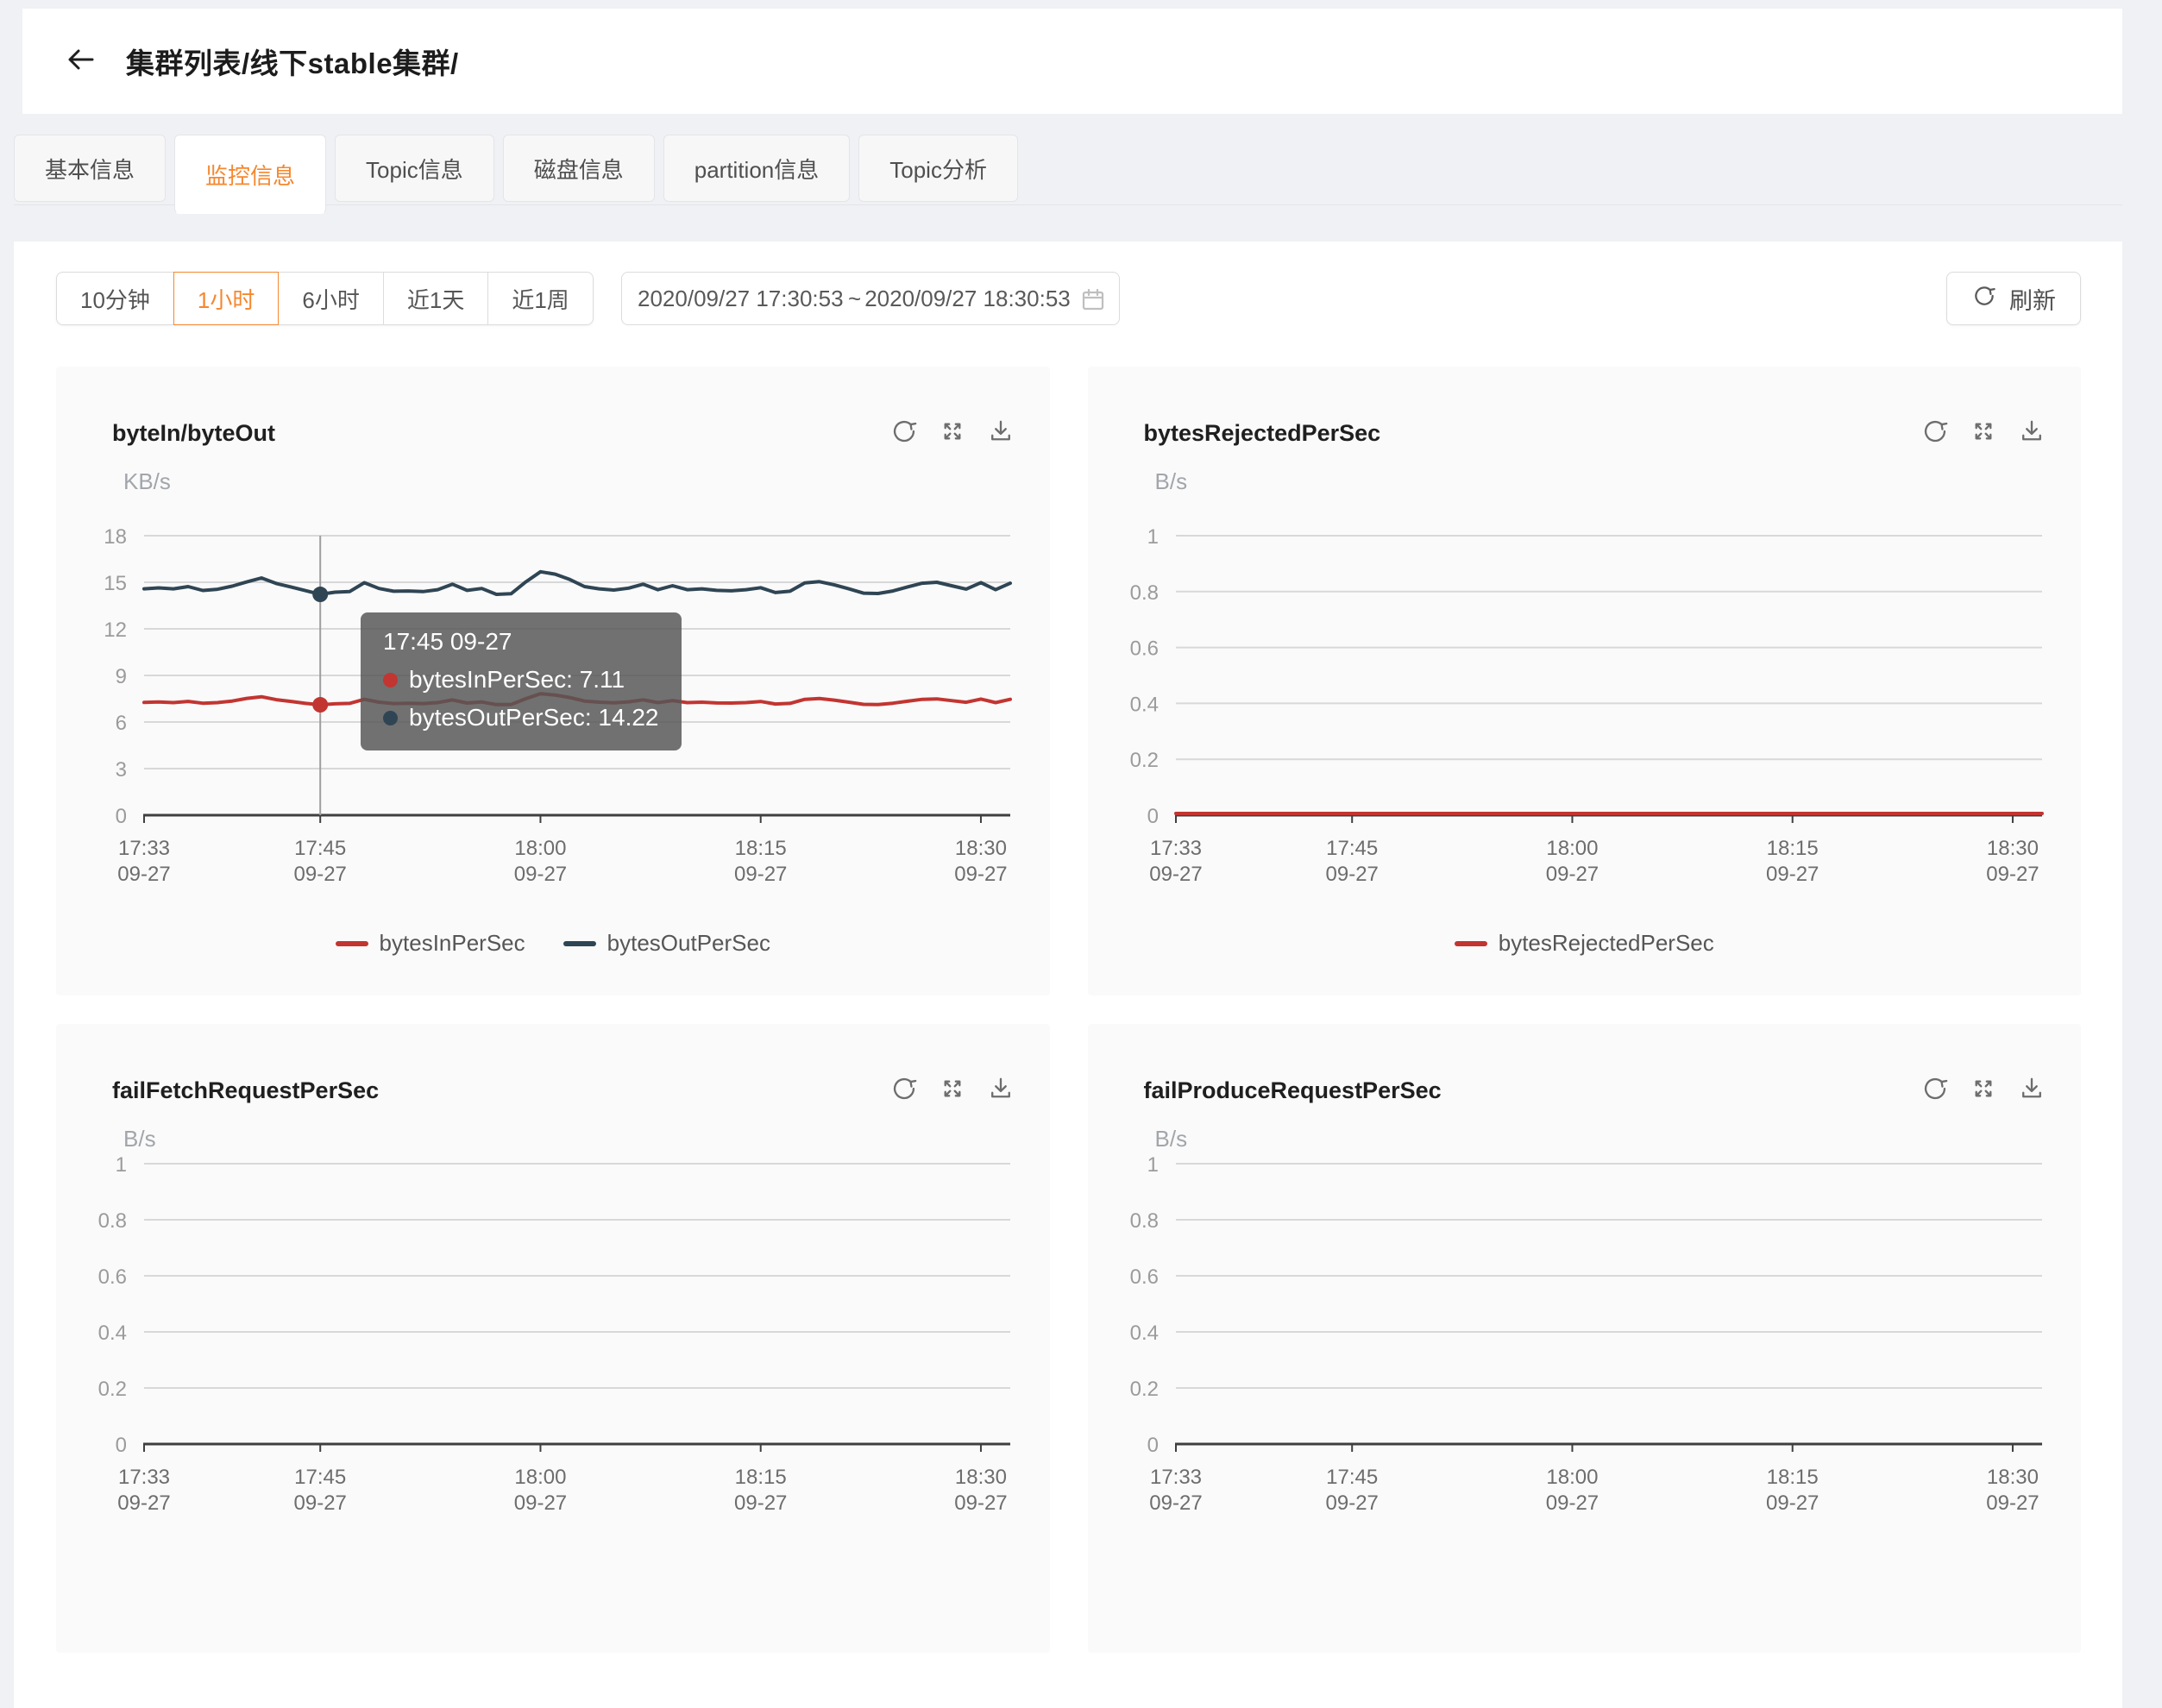 This screenshot has width=2162, height=1708. What do you see at coordinates (115, 298) in the screenshot?
I see `range-button-0: 10分钟` at bounding box center [115, 298].